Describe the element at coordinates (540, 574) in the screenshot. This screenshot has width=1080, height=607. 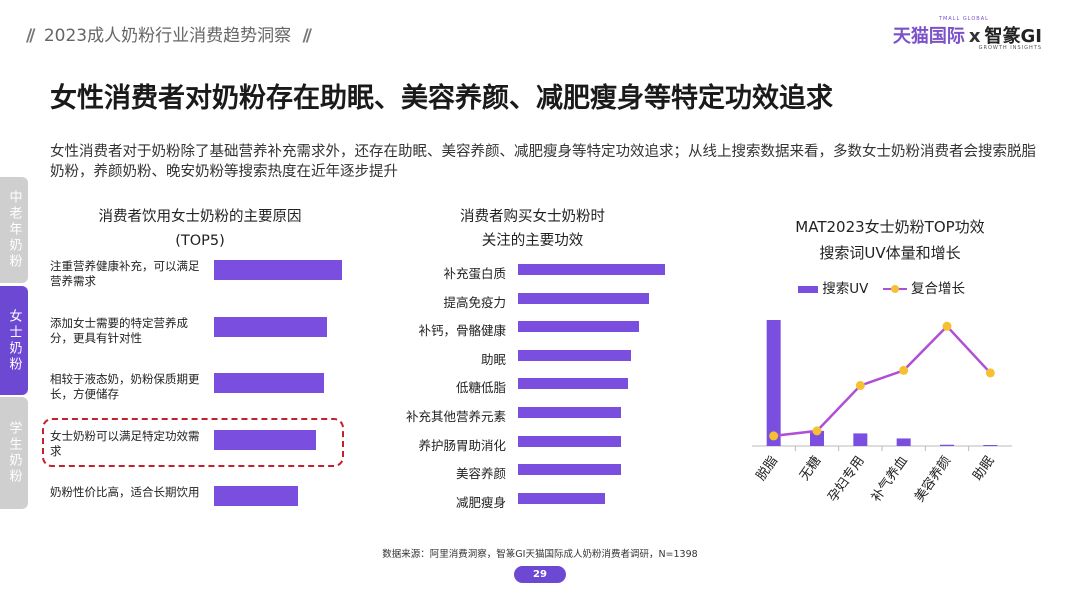
I see `page-number: 29` at that location.